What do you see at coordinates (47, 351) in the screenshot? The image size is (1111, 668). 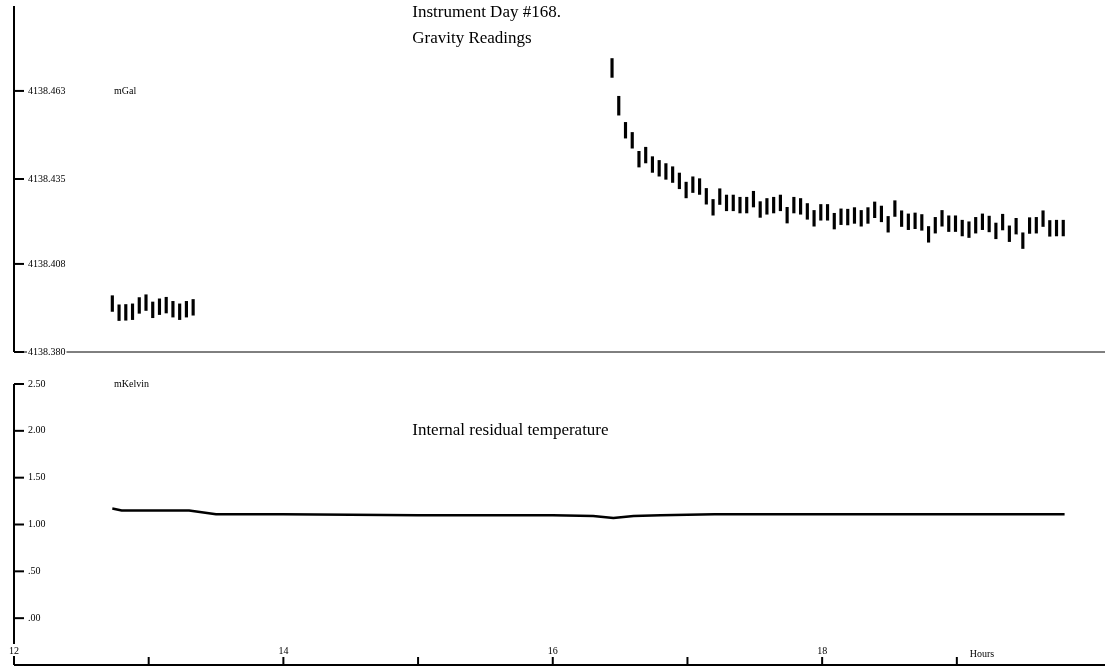 I see `y-tick-label: 4138.380` at bounding box center [47, 351].